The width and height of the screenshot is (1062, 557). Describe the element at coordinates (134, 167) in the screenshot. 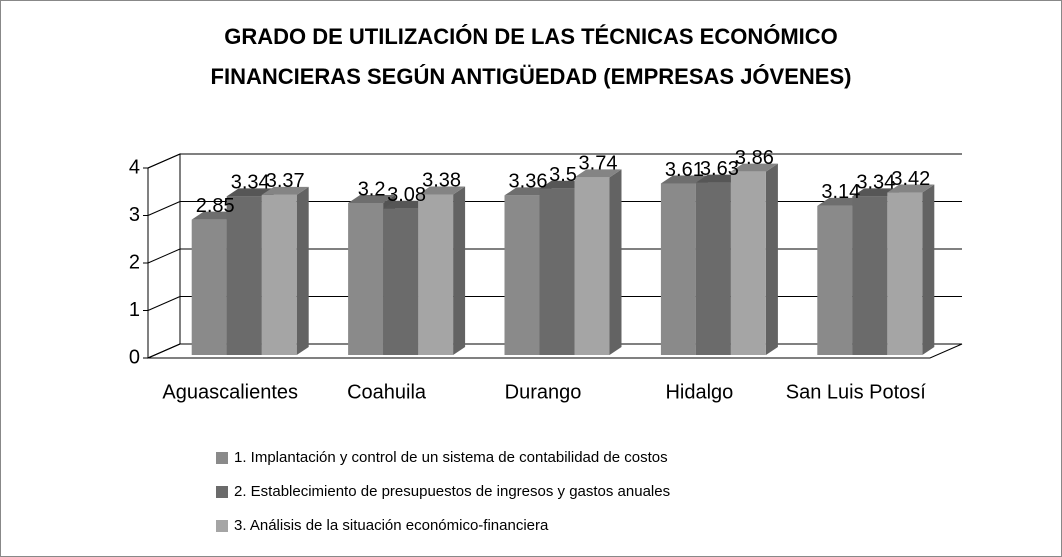

I see `y-tick-label: 4` at that location.